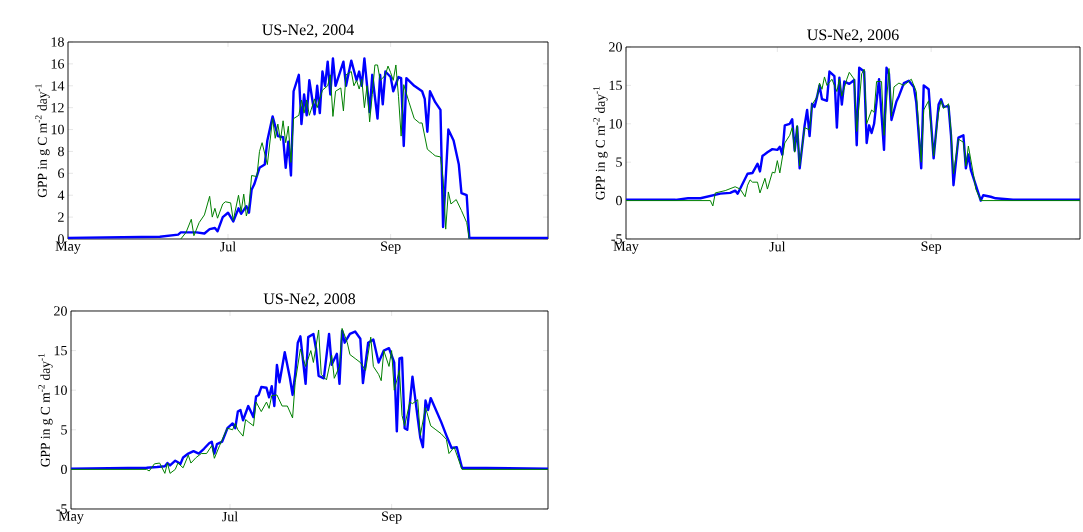 Image resolution: width=1083 pixels, height=532 pixels. Describe the element at coordinates (325, 152) in the screenshot. I see `line-series` at that location.